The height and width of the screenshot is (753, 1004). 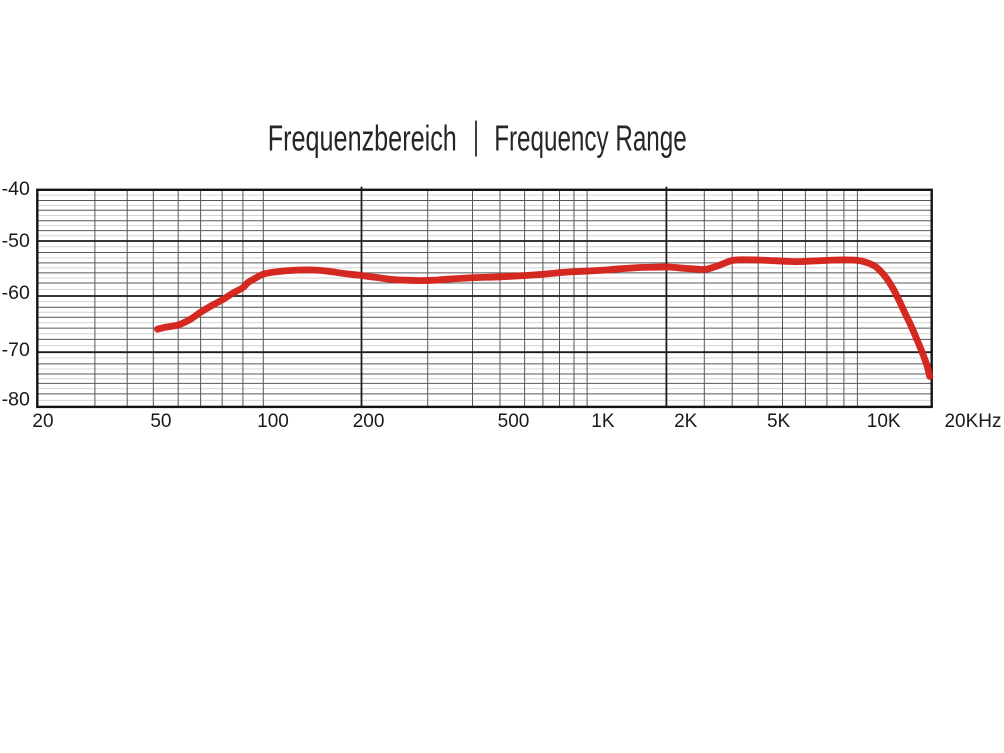 What do you see at coordinates (16, 350) in the screenshot?
I see `svg-text: -70` at bounding box center [16, 350].